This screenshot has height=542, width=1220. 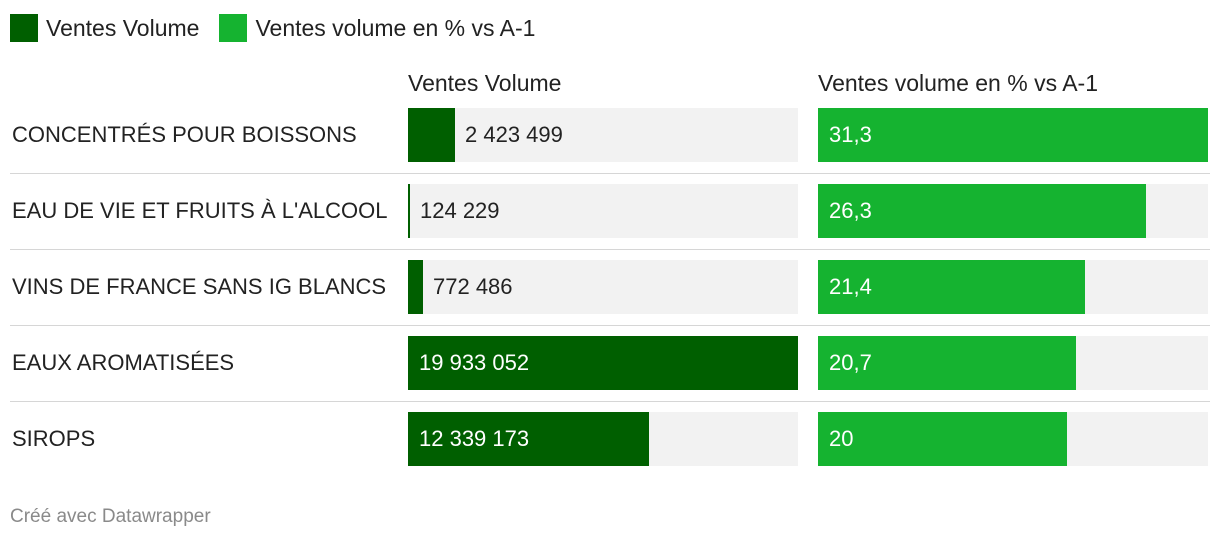 I want to click on bar-track: 19 933 052, so click(x=603, y=363).